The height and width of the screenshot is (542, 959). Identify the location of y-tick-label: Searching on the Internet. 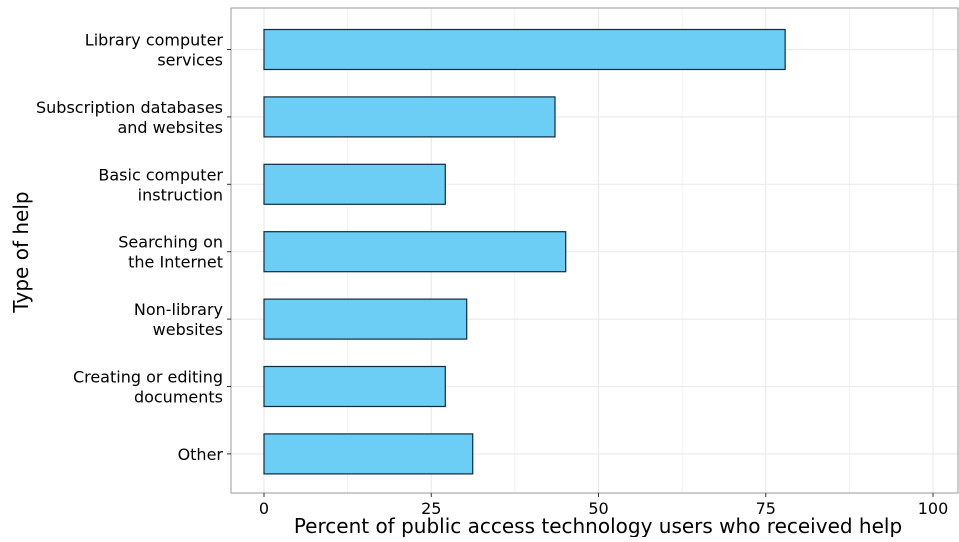
(170, 252).